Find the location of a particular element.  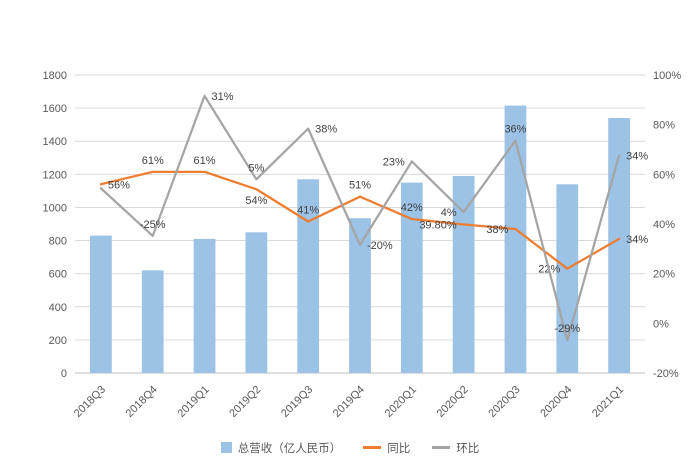

right-axis-tick-label: 20% is located at coordinates (664, 275).